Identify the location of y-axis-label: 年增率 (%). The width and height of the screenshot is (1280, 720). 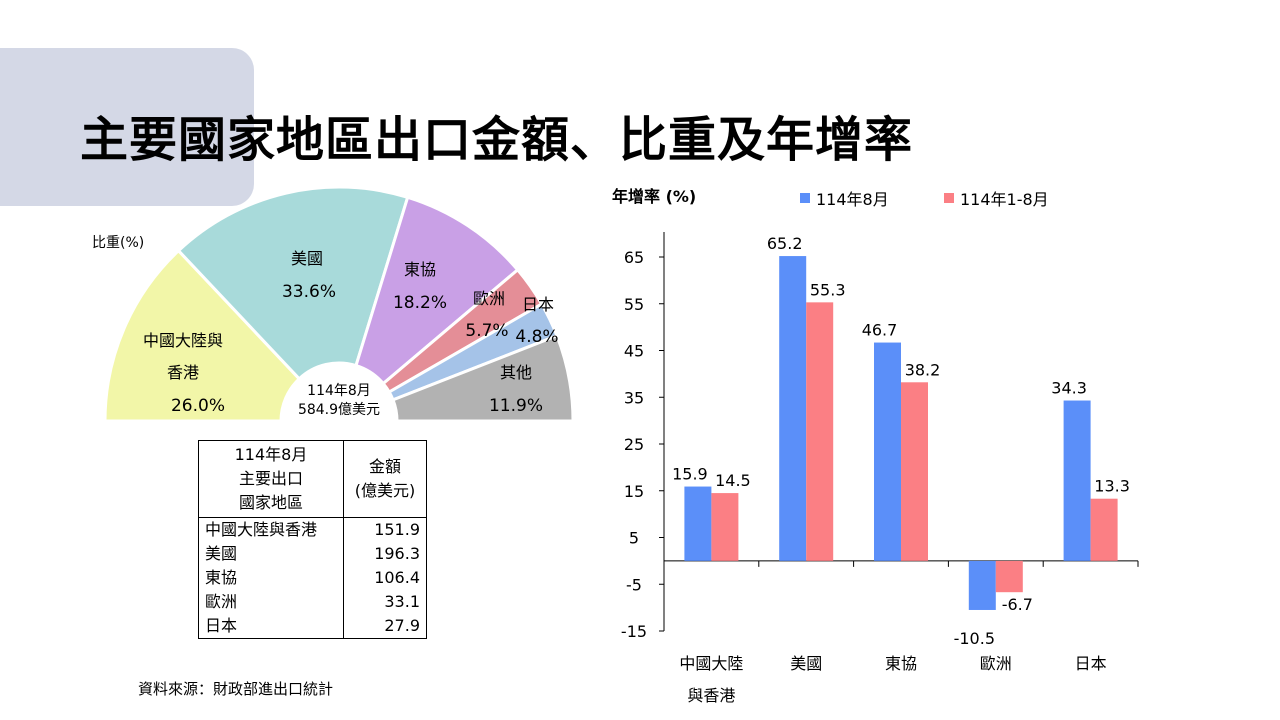
(654, 196).